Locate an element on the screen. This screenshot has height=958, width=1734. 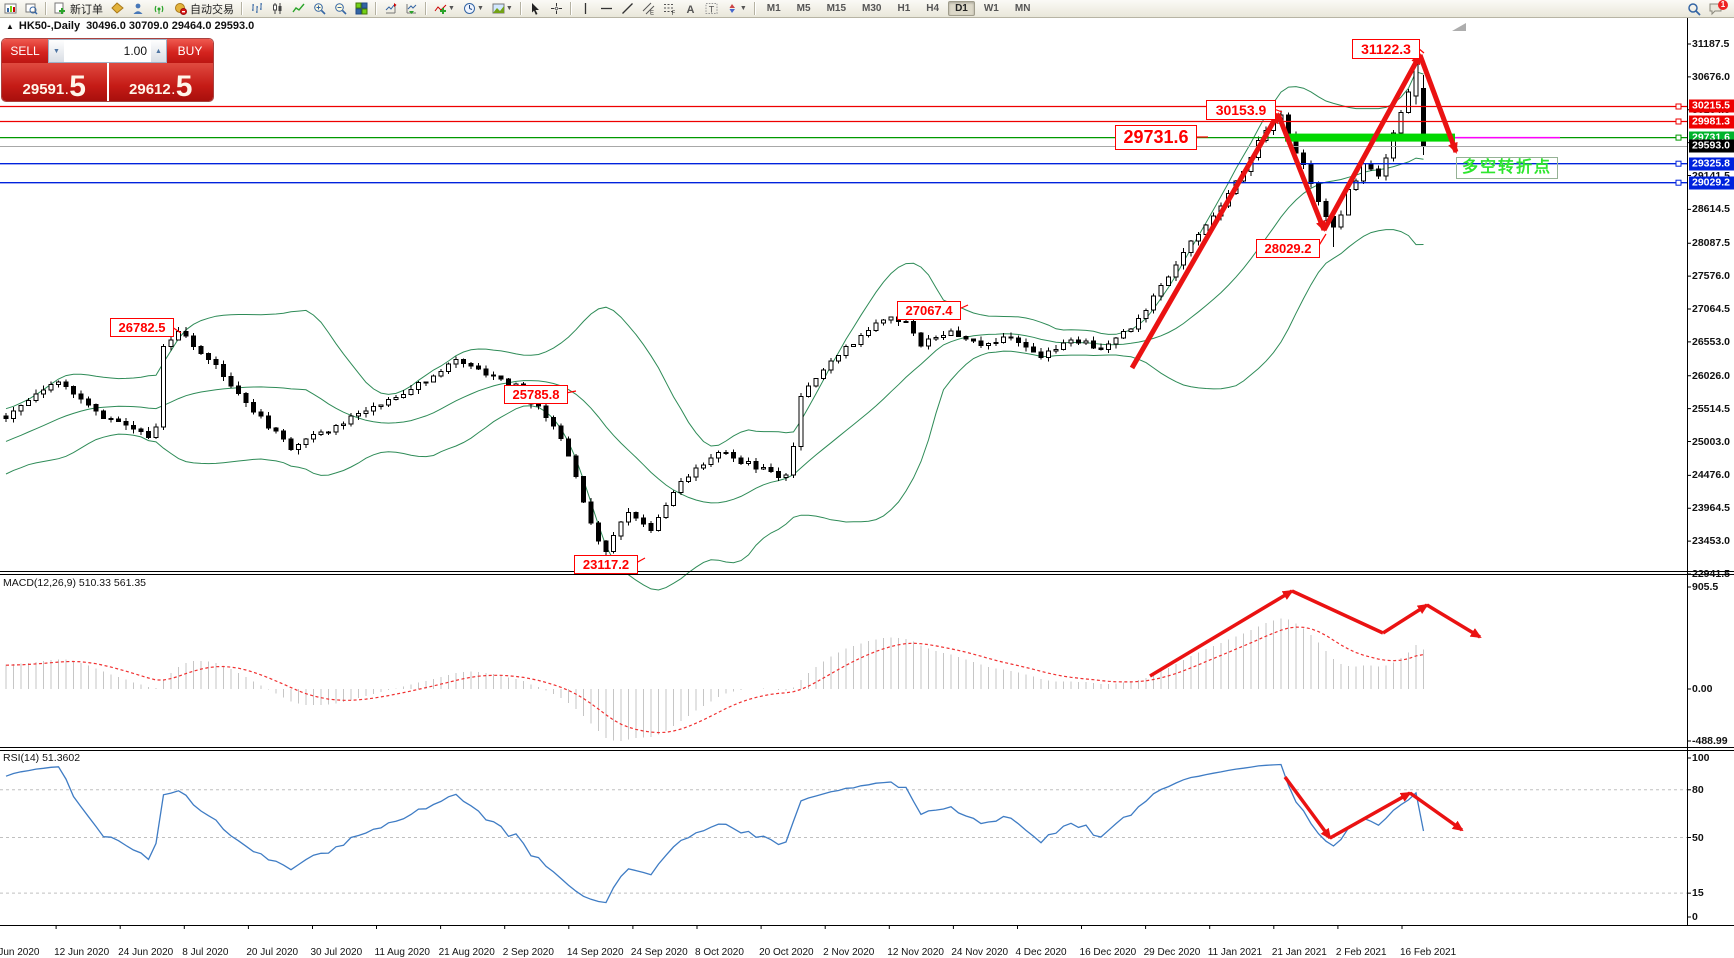
crosshair-button is located at coordinates (556, 8).